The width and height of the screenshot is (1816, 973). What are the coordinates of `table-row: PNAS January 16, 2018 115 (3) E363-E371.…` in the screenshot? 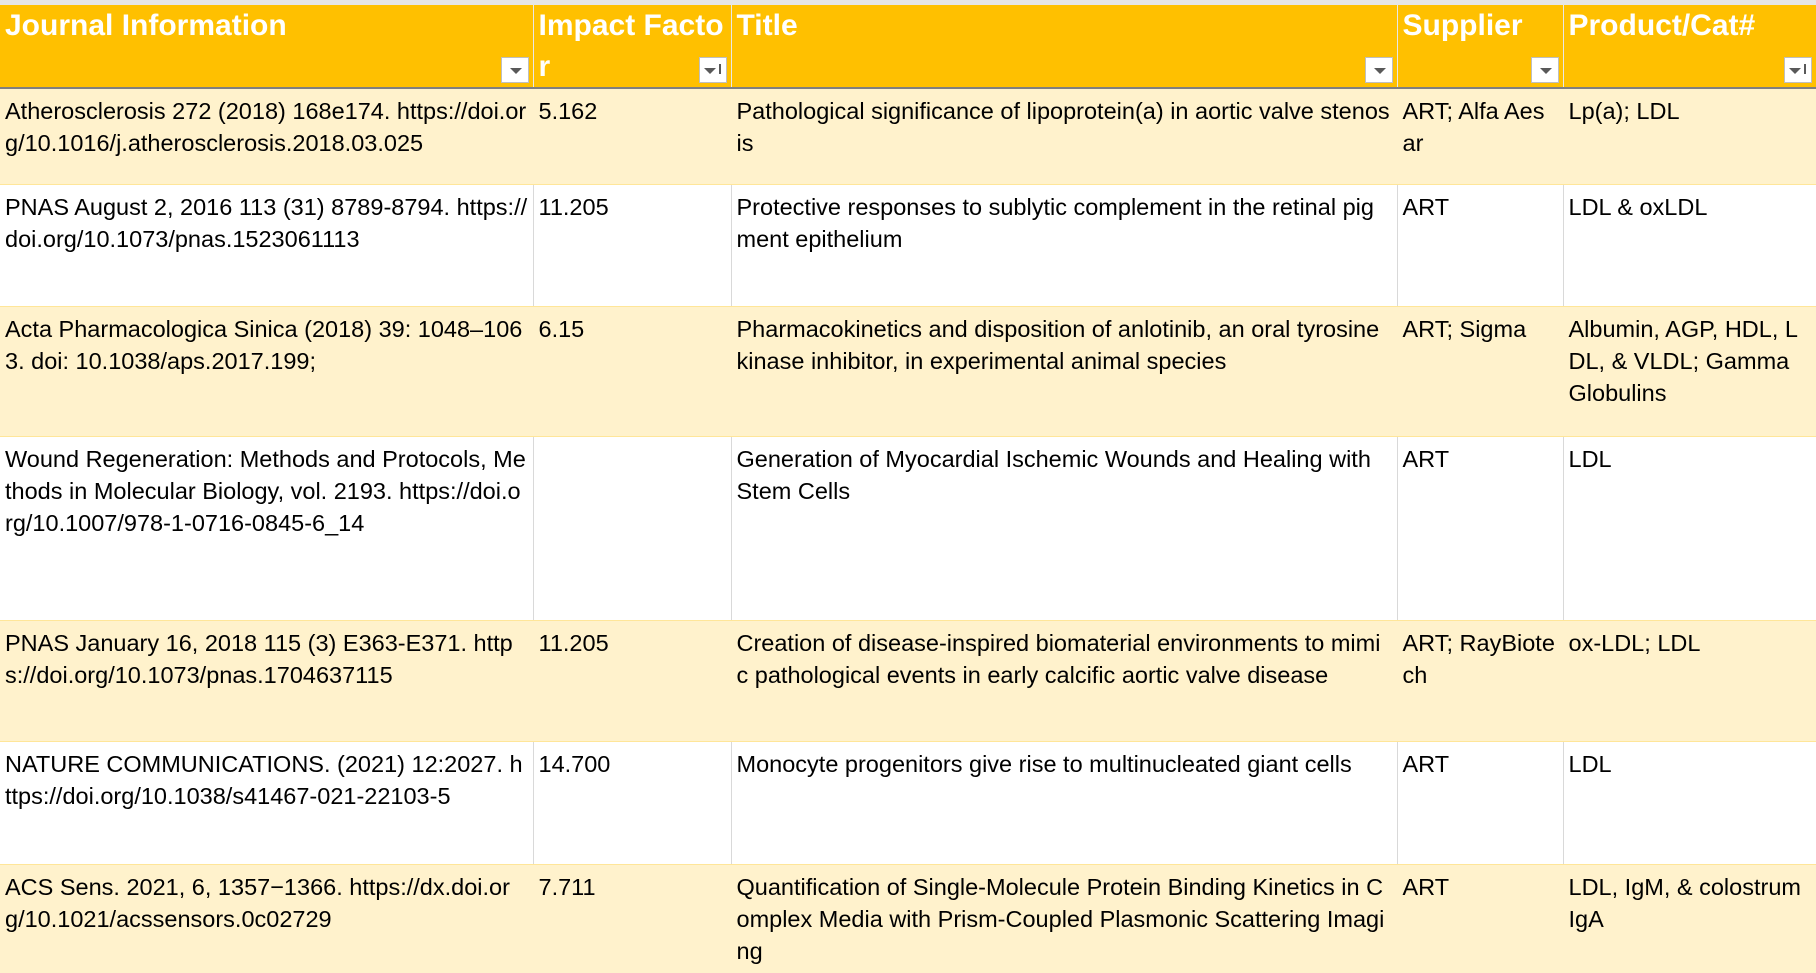 It's located at (908, 681).